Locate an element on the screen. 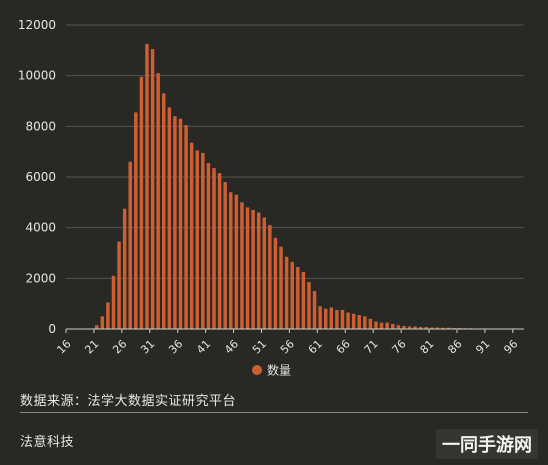 This screenshot has height=465, width=548. x-axis-ticks: 16 21 26 31 36 41 46 51 56 61 66 71 76 81 86 91 96 is located at coordinates (287, 342).